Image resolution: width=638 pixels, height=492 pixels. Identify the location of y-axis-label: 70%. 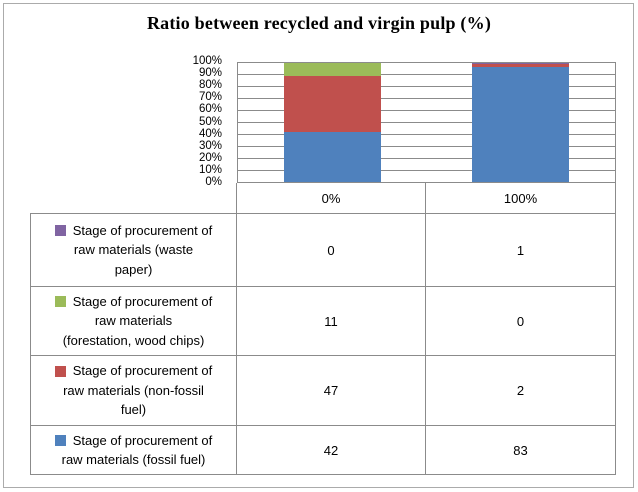
(210, 97).